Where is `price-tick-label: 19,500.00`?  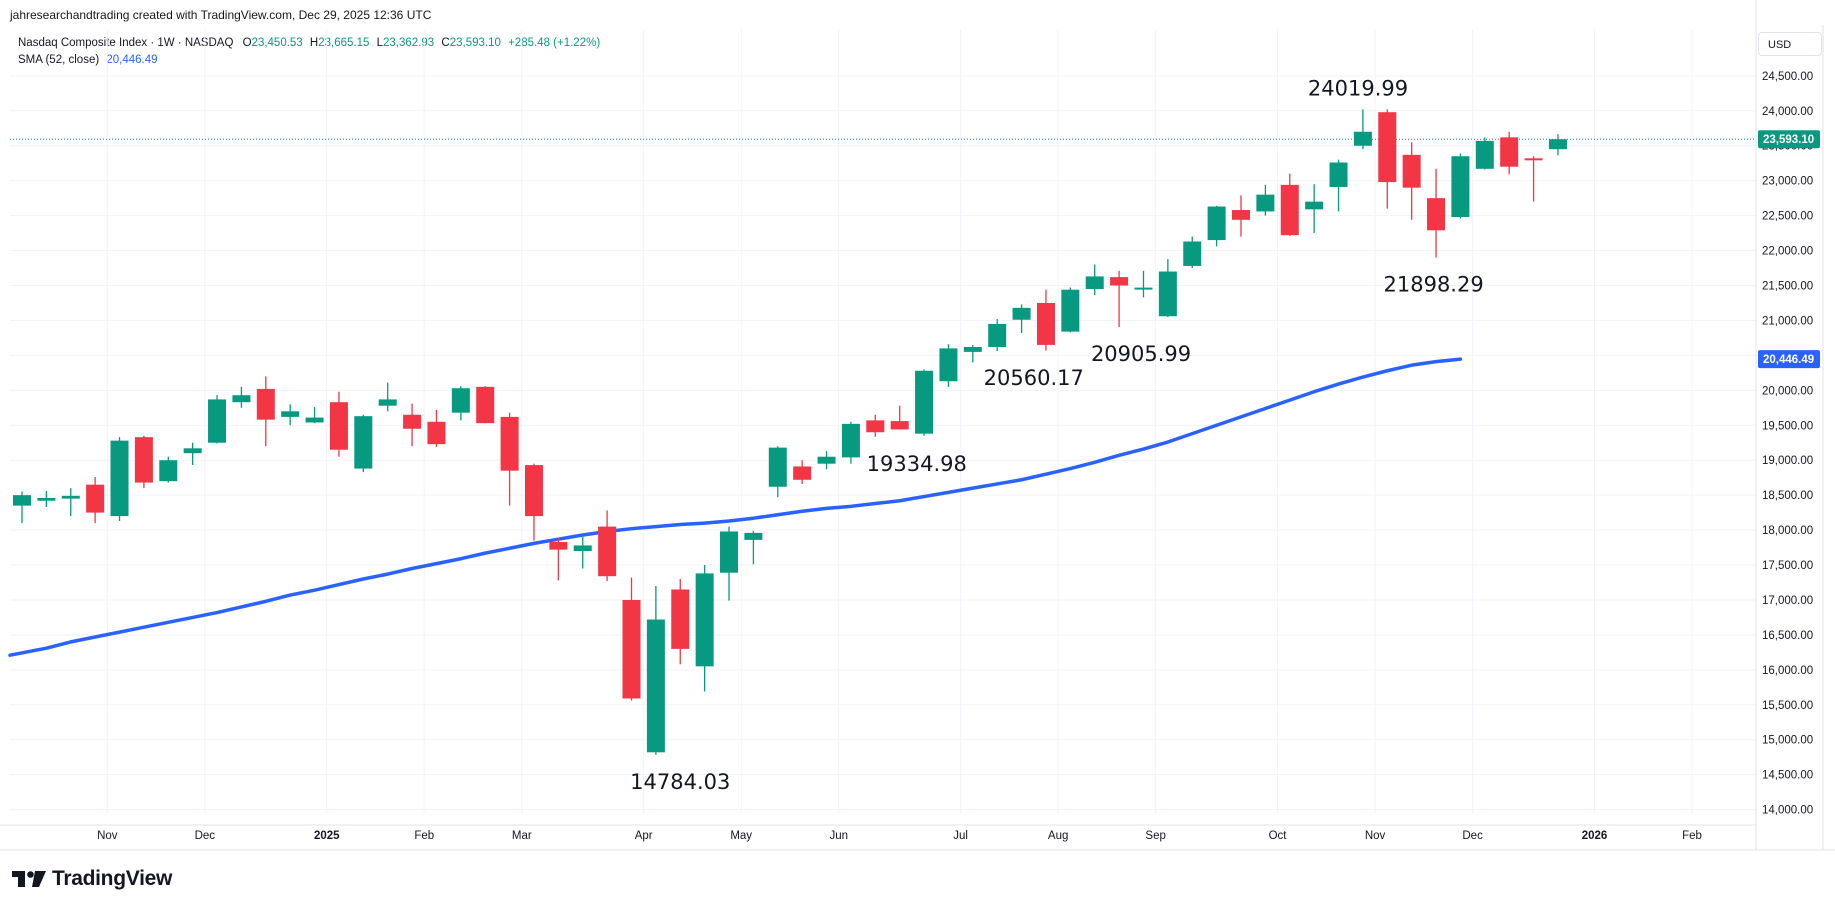
price-tick-label: 19,500.00 is located at coordinates (1787, 426).